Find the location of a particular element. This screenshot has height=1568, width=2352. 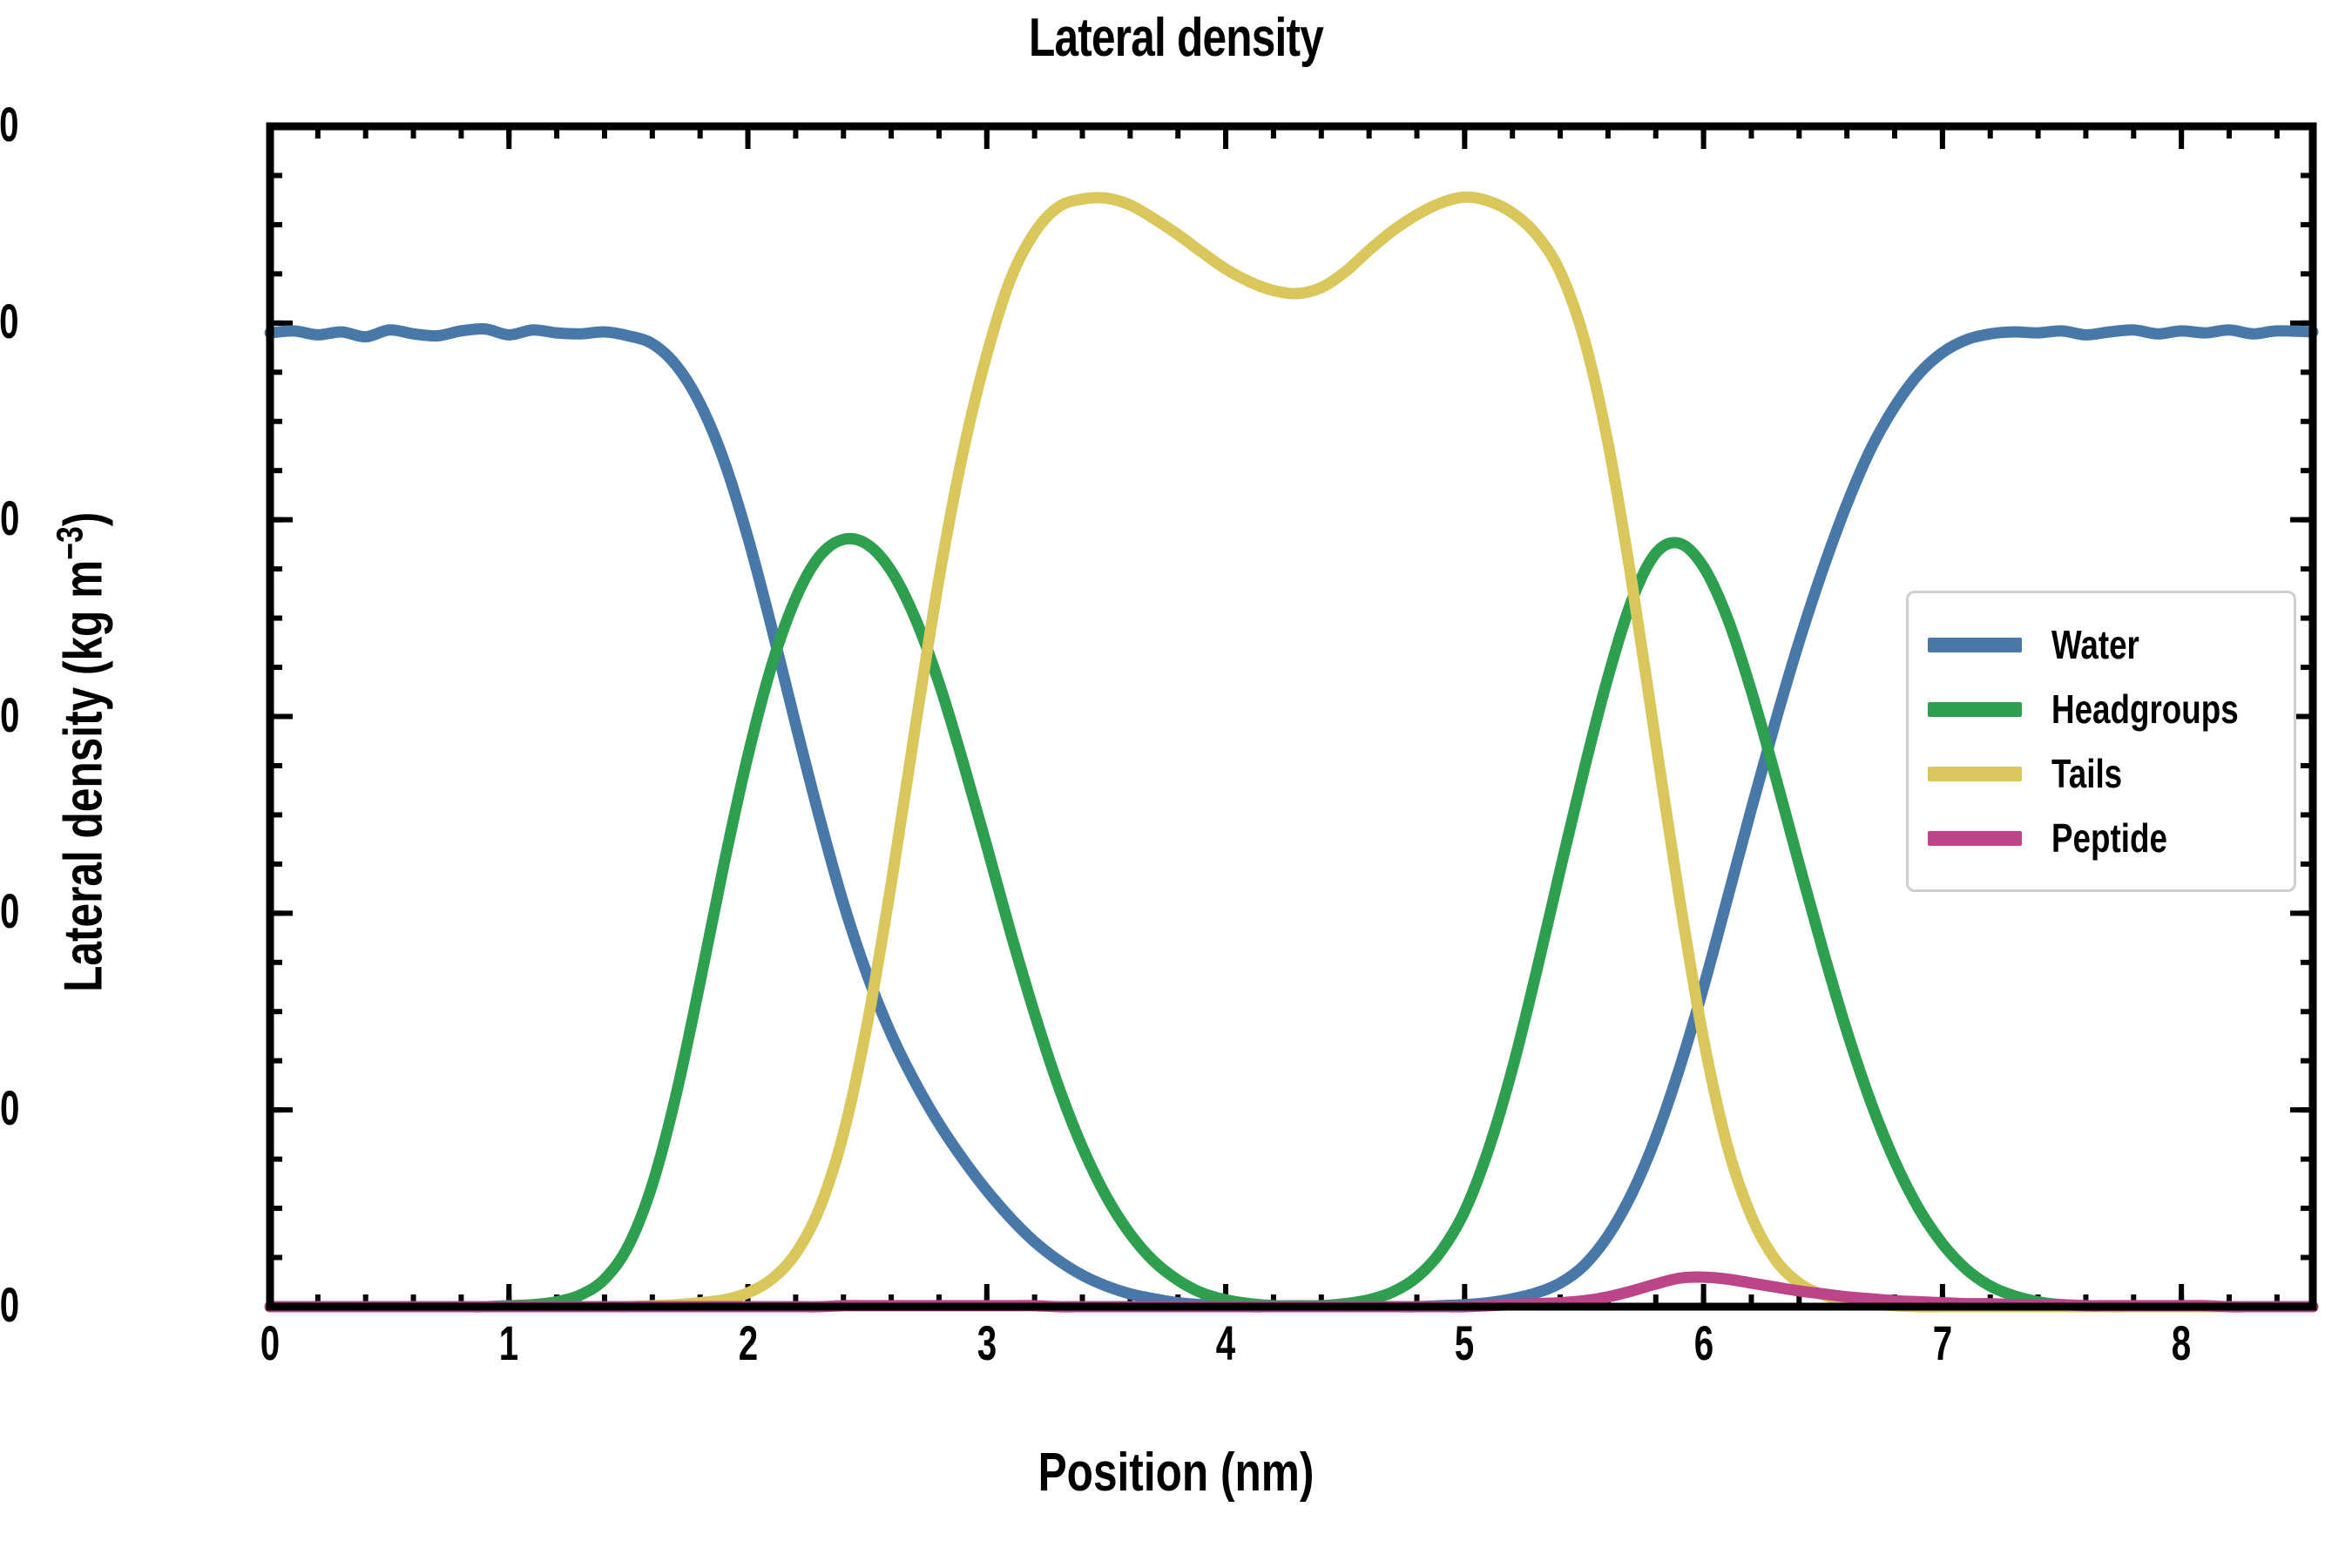

x-tick-label: 5 is located at coordinates (1465, 1342).